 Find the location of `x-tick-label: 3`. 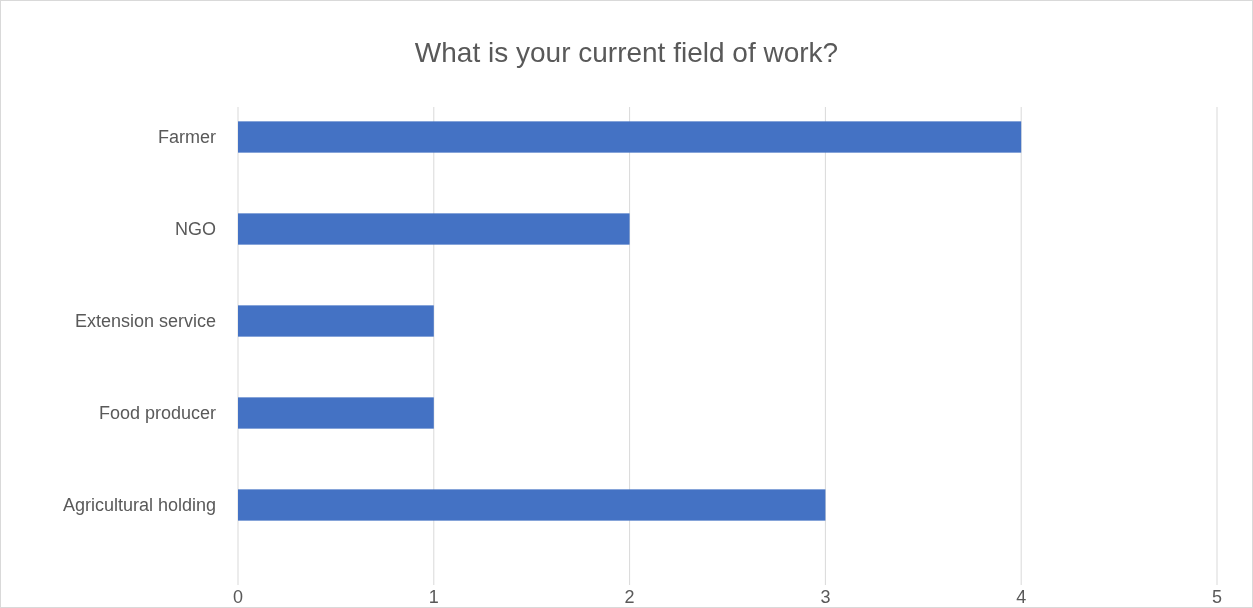

x-tick-label: 3 is located at coordinates (825, 597).